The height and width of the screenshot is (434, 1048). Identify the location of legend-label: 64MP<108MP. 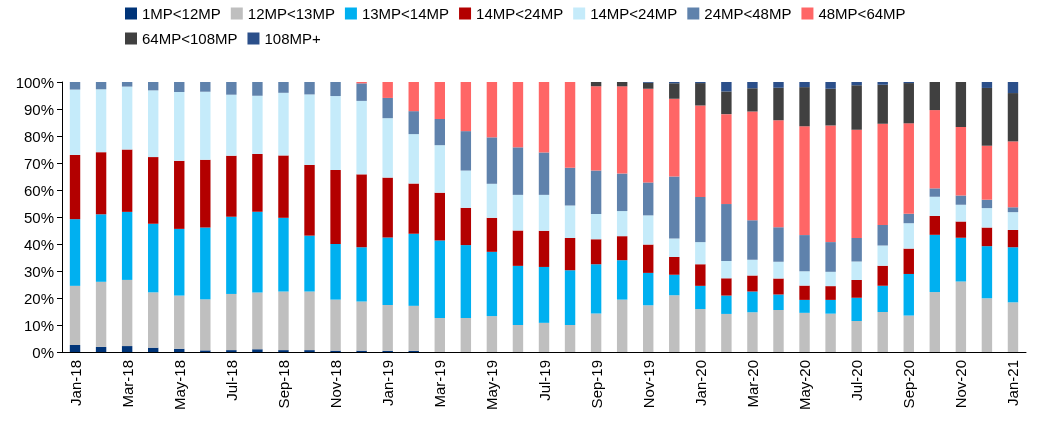
(190, 38).